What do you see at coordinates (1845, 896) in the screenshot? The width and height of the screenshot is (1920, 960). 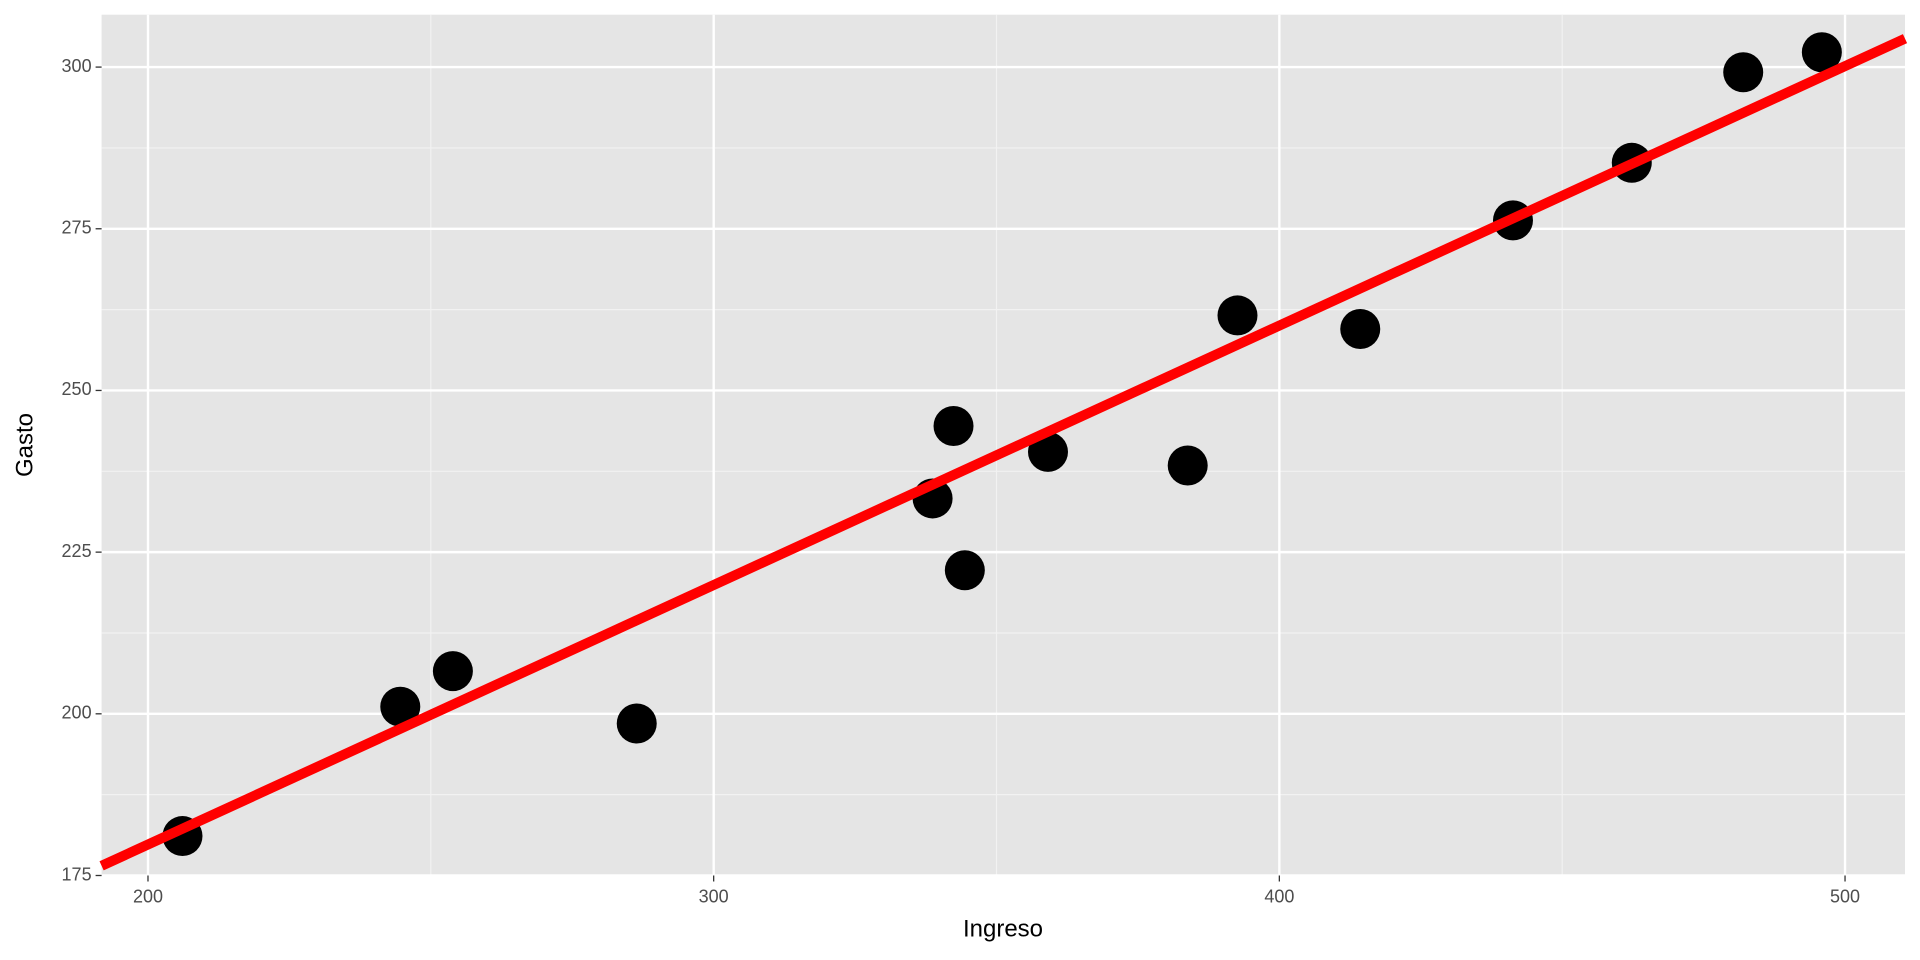 I see `x-tick-label: 500` at bounding box center [1845, 896].